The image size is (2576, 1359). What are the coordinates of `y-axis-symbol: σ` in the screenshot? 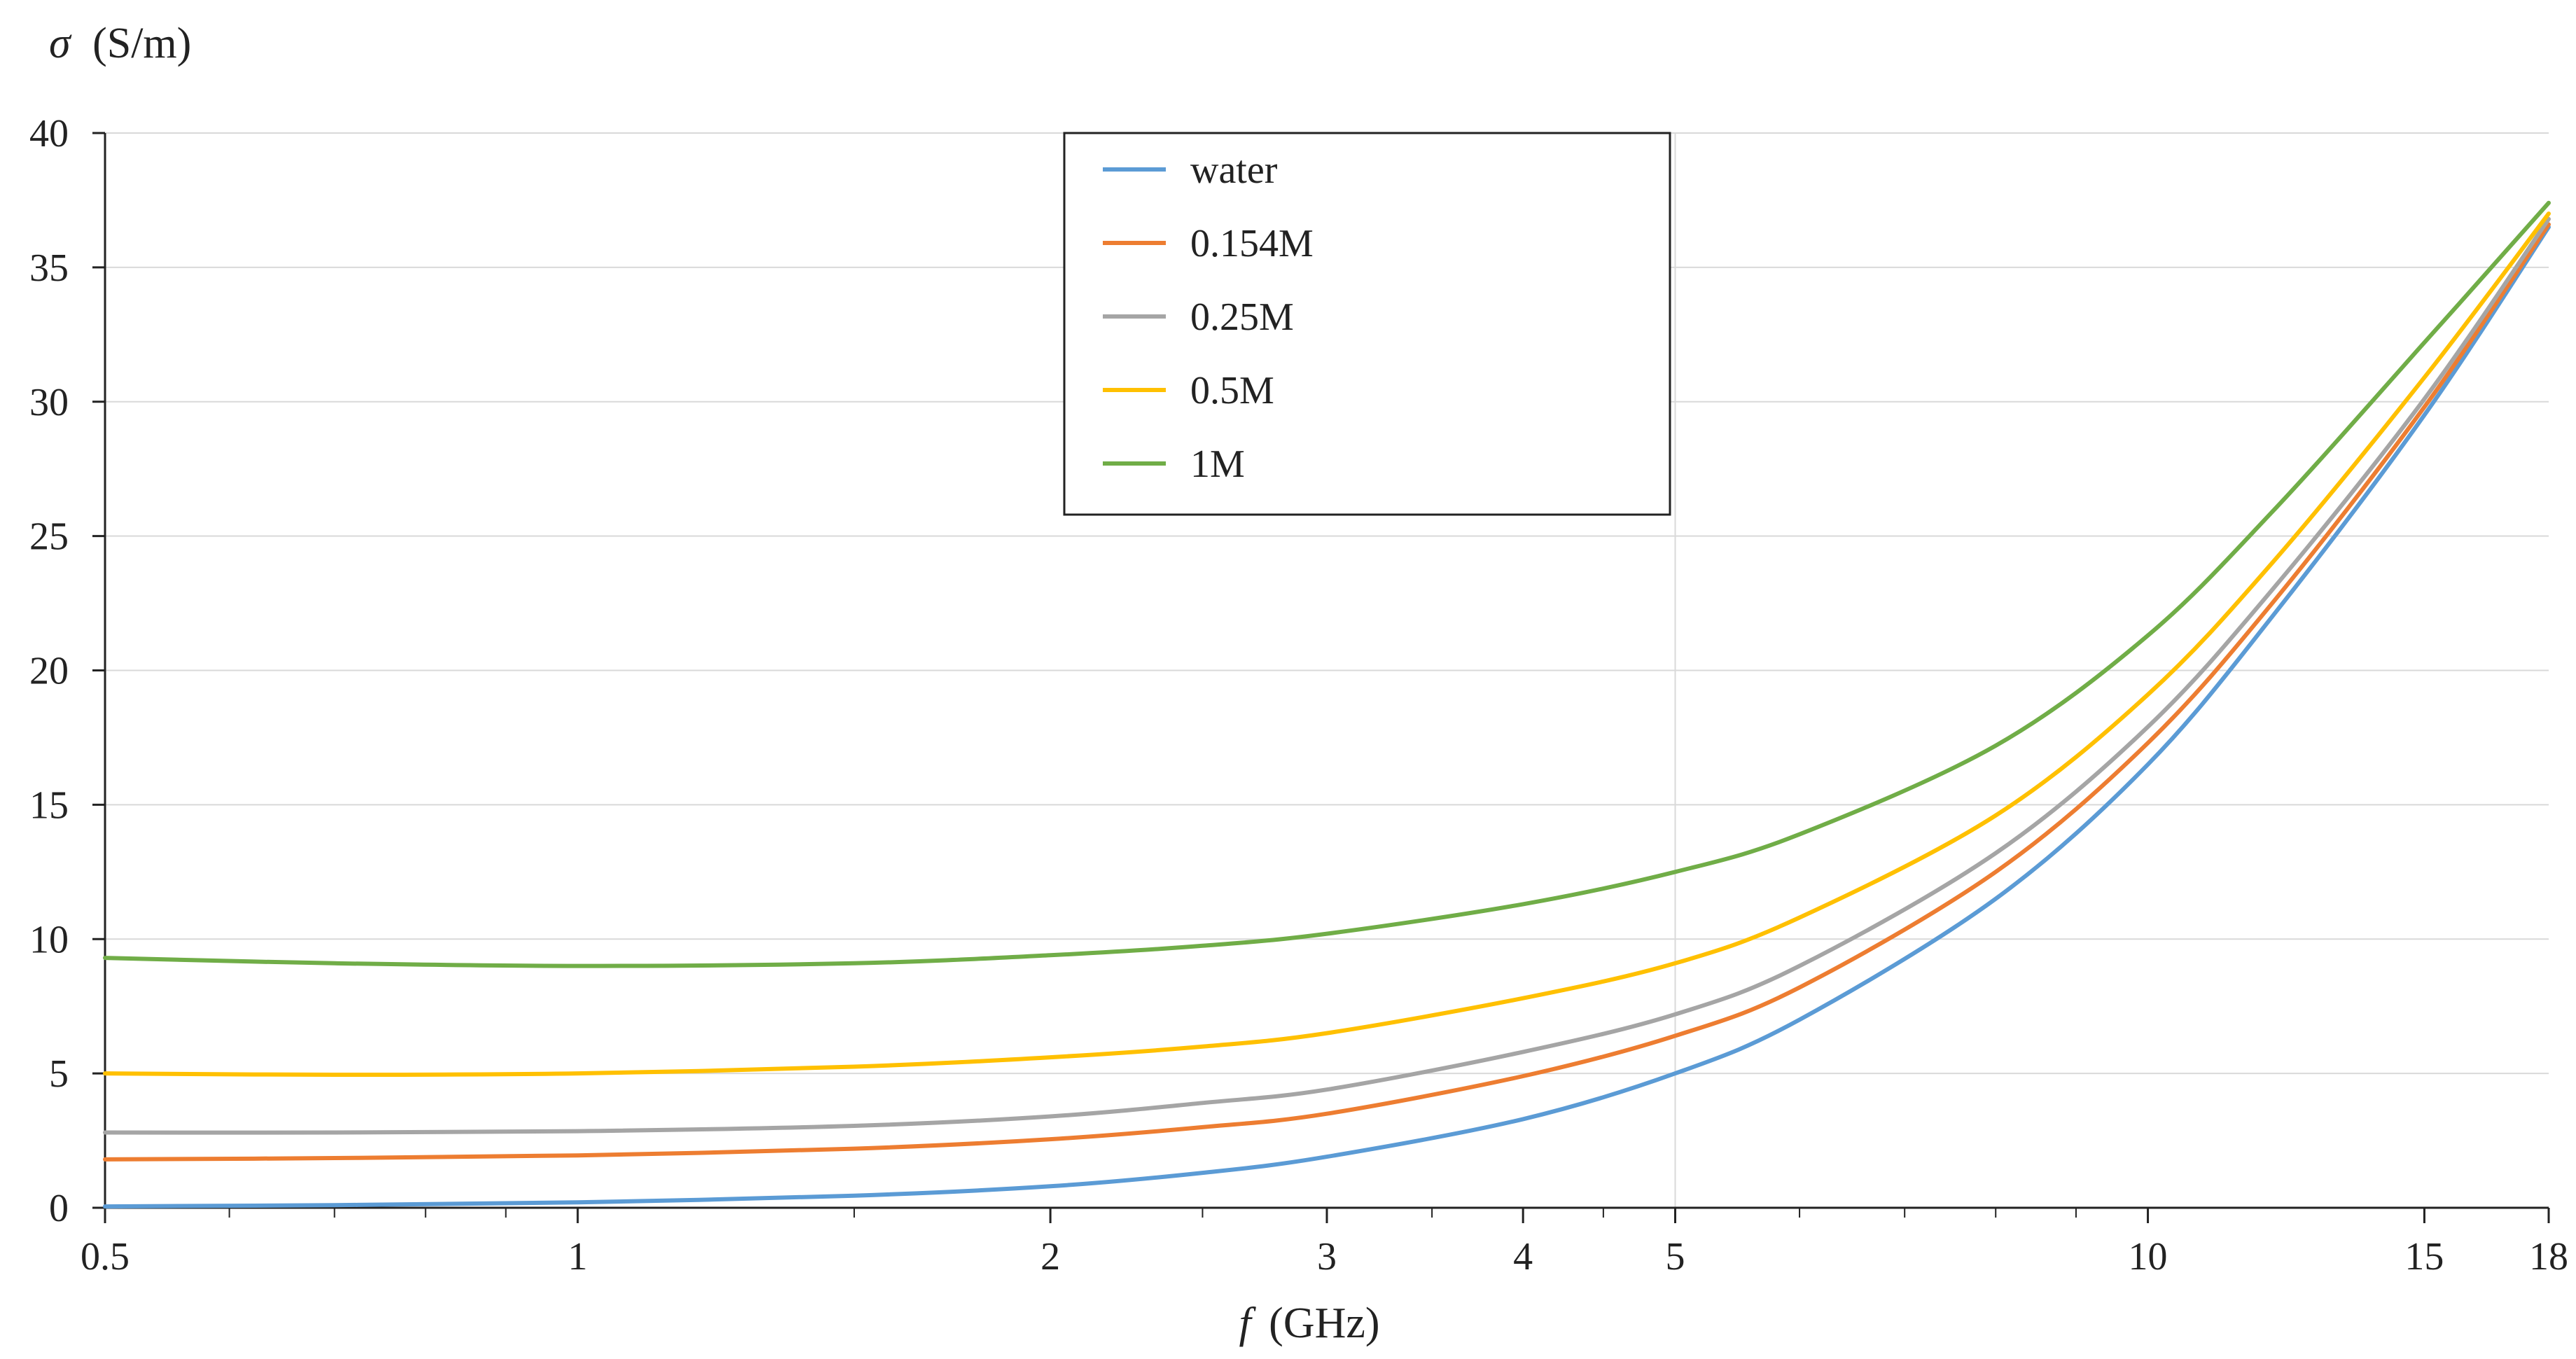 It's located at (60, 43).